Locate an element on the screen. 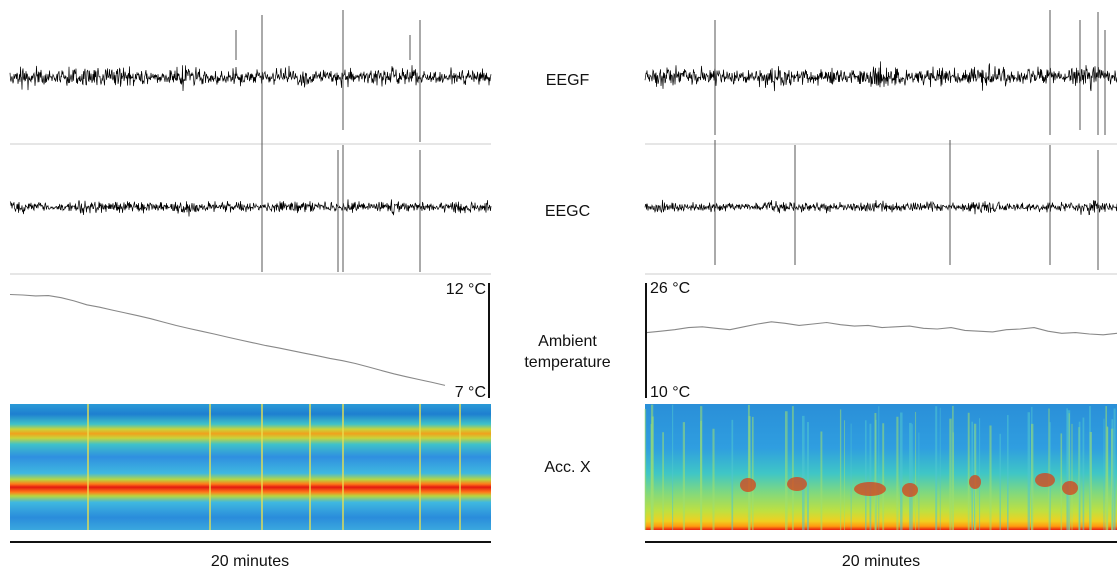 The image size is (1117, 571). right-temperature-plot is located at coordinates (881, 340).